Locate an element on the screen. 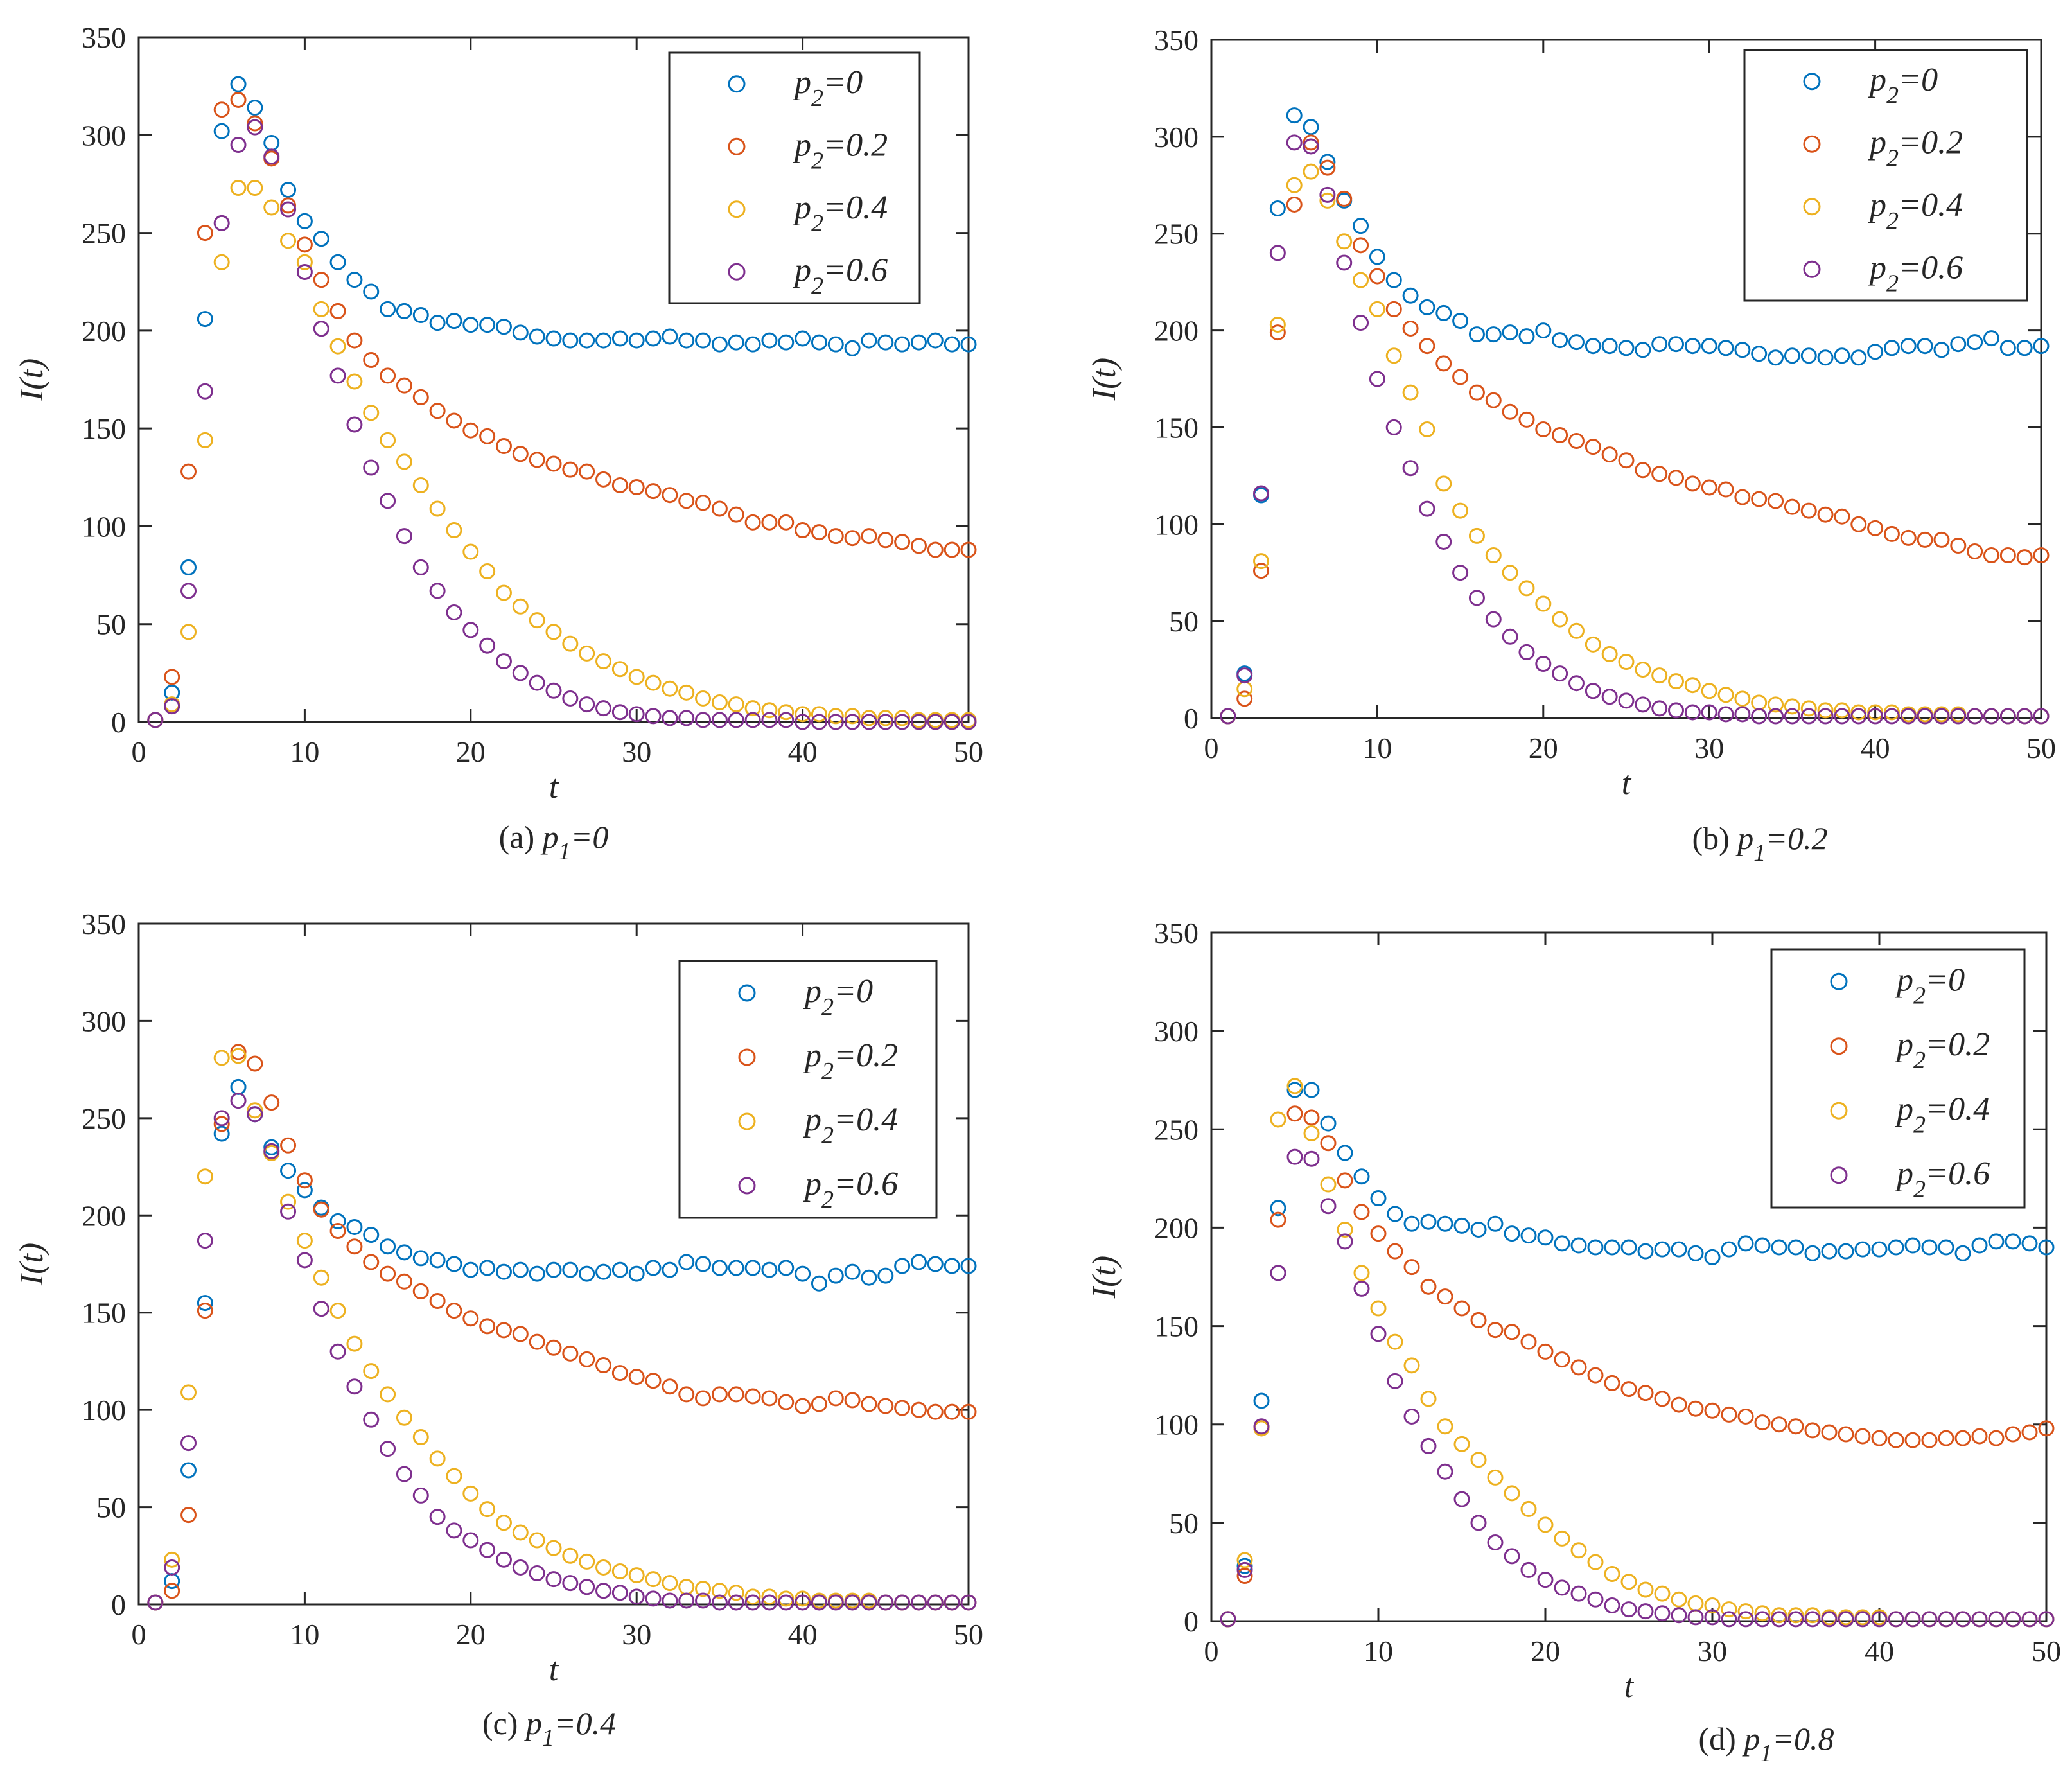 This screenshot has width=2072, height=1792. y-tick-label: 0 is located at coordinates (118, 1604).